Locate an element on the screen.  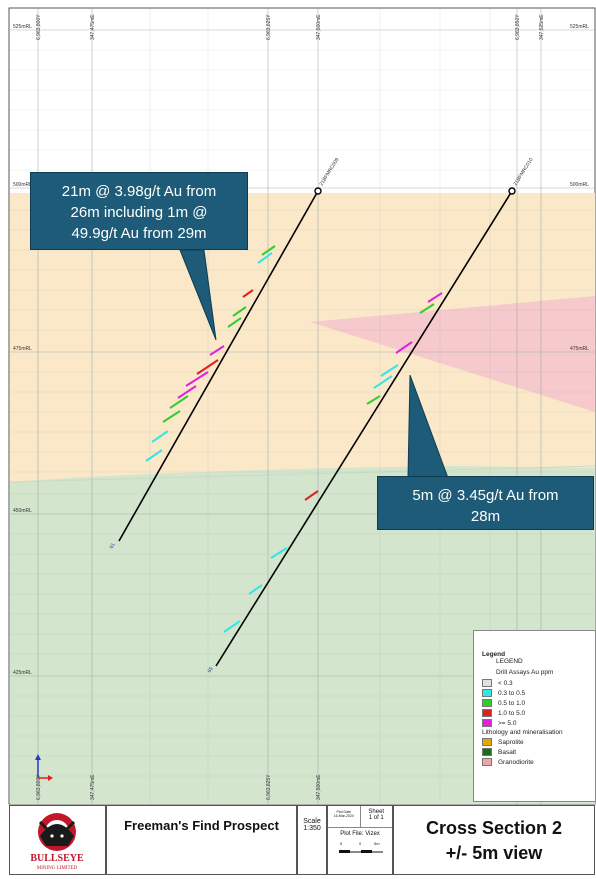
assay-label: >= 5.0 is located at coordinates (507, 723).